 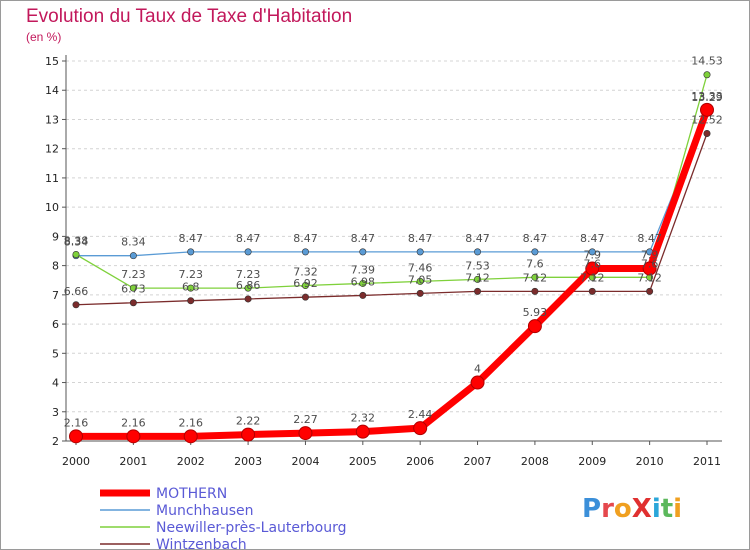 What do you see at coordinates (478, 461) in the screenshot?
I see `x-tick-label: 2007` at bounding box center [478, 461].